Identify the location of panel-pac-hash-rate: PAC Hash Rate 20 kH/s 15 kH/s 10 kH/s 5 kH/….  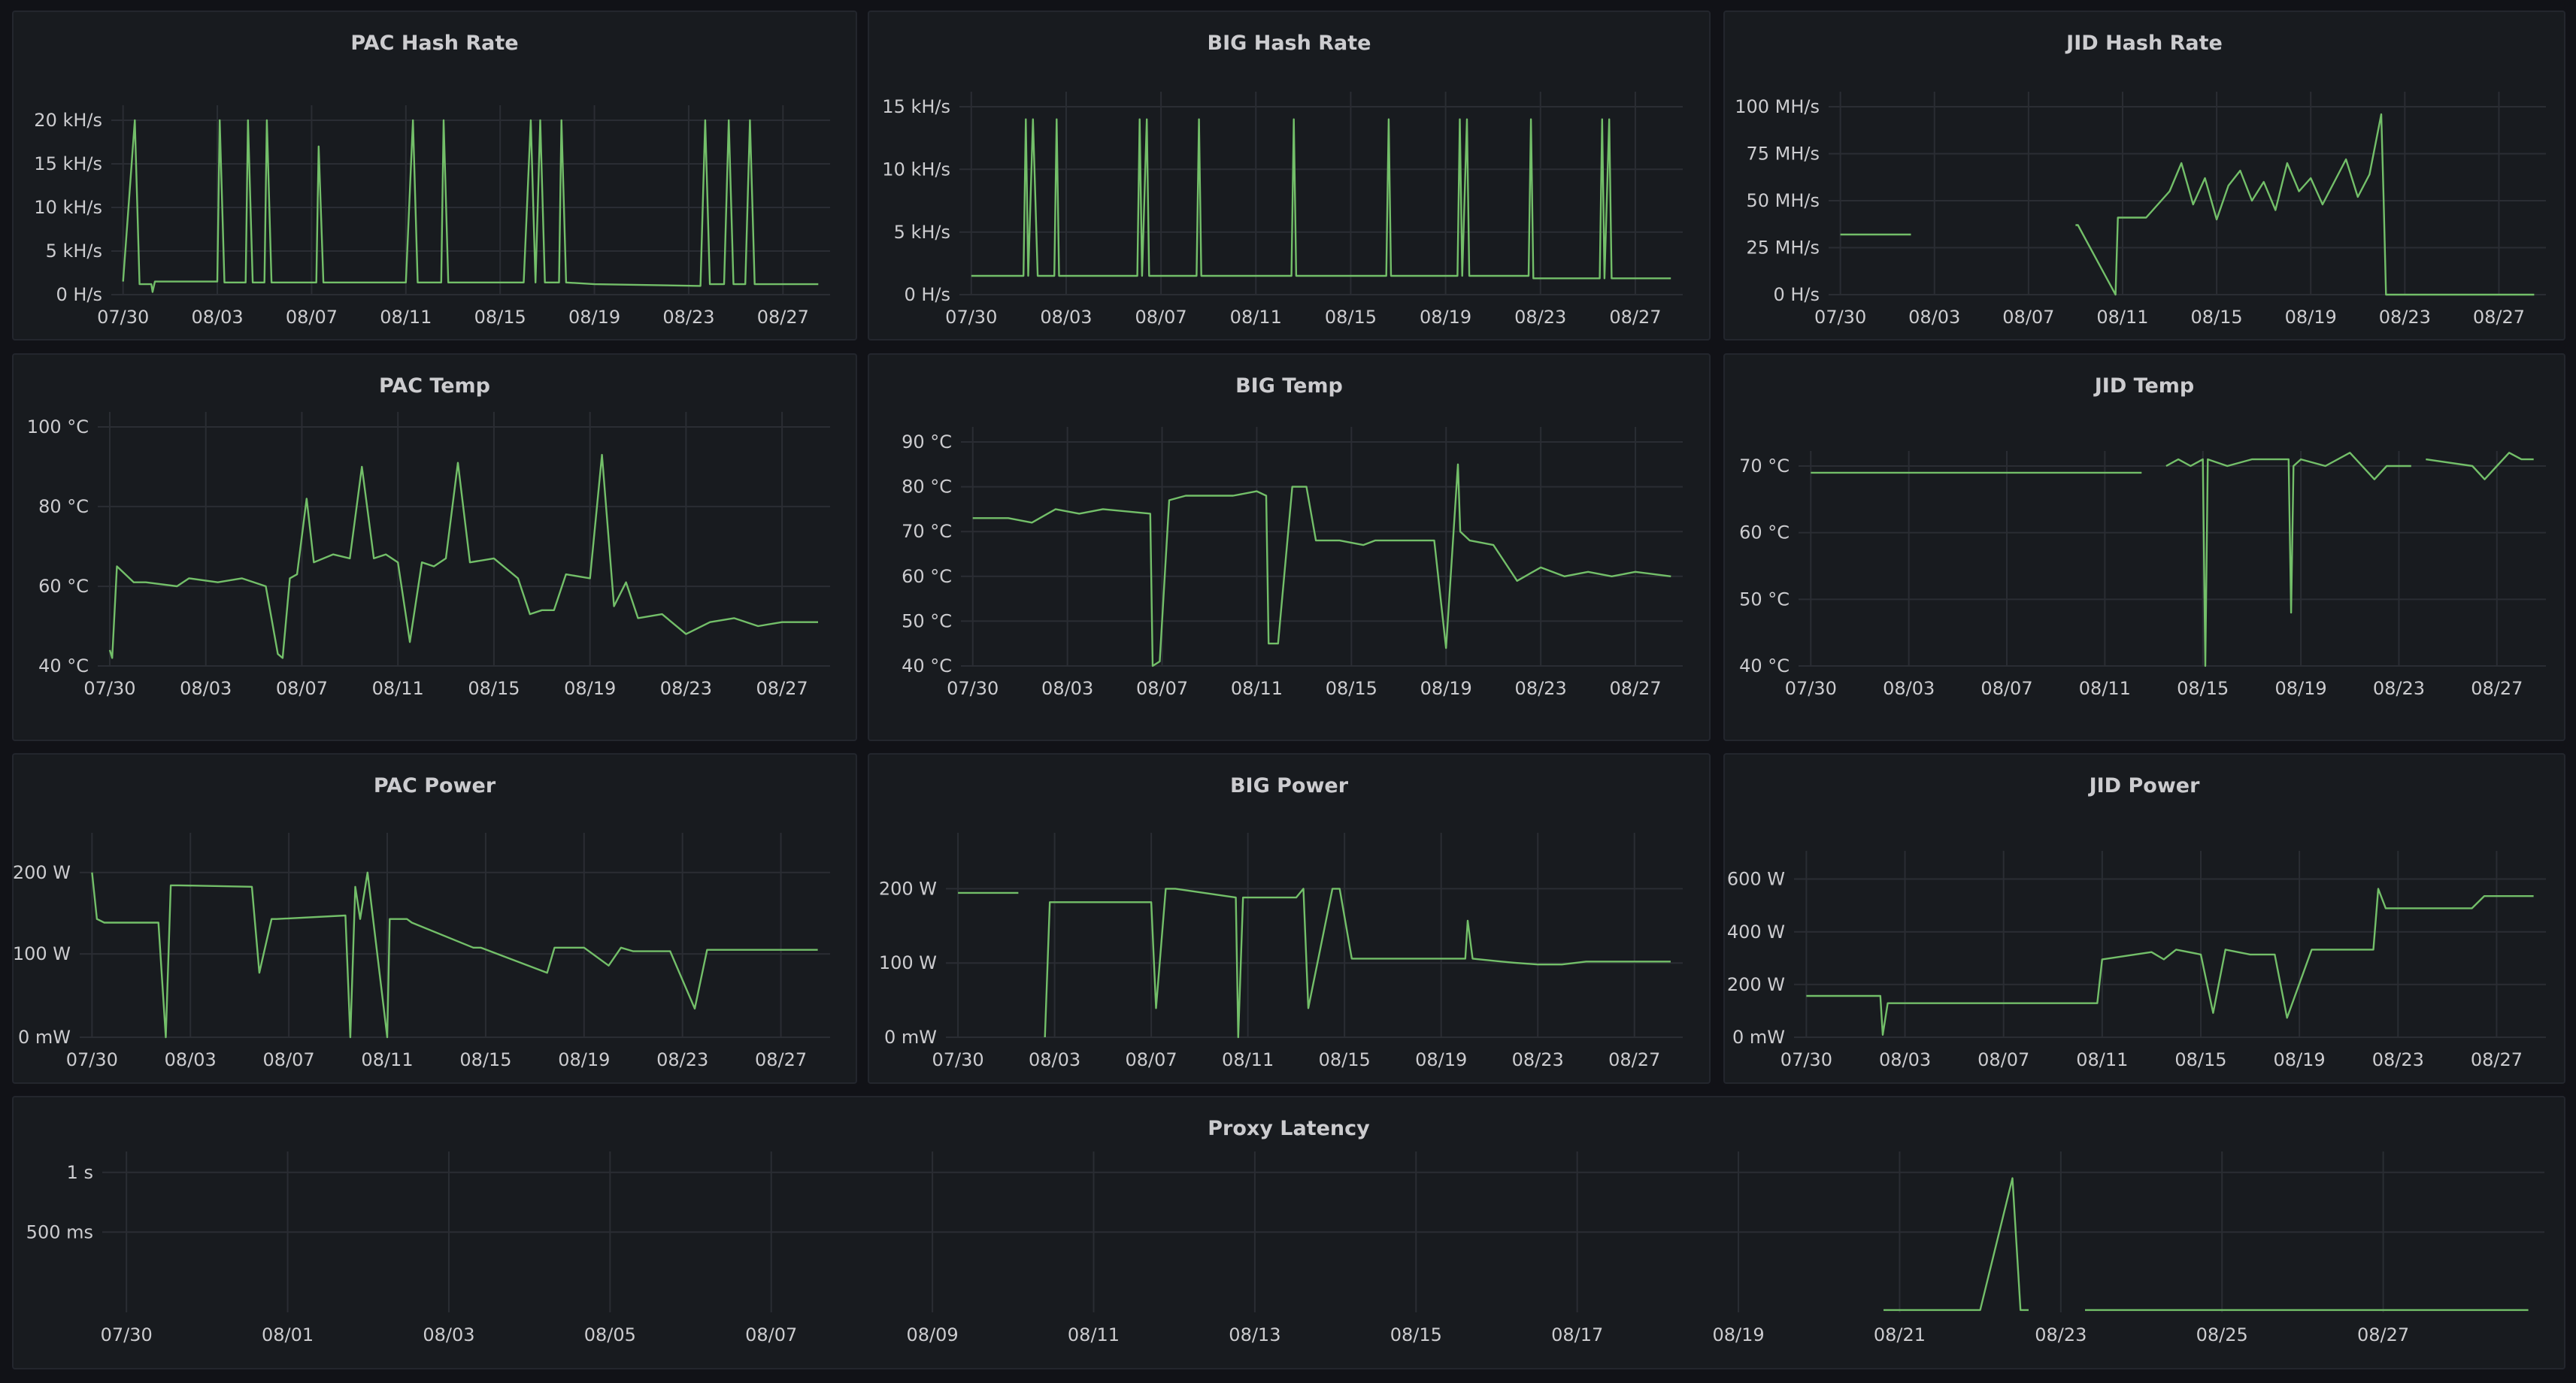
(434, 175).